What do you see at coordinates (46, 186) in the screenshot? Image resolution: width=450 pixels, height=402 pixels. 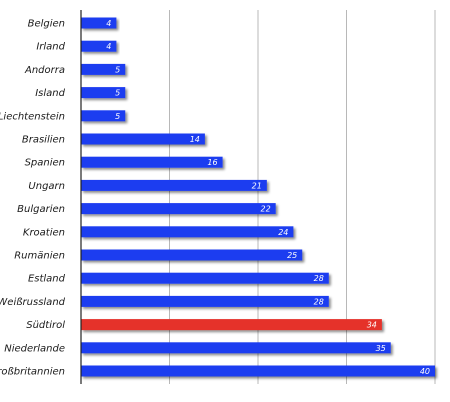 I see `category-label: Ungarn` at bounding box center [46, 186].